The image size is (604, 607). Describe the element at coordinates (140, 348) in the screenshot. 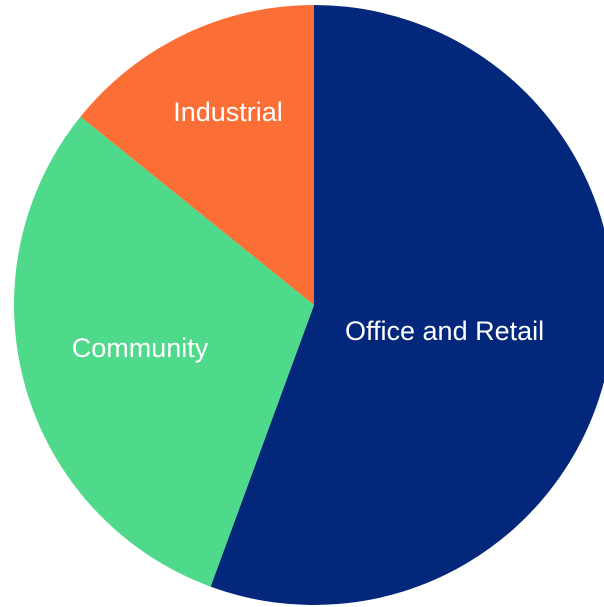

I see `pie-label-community: Community` at that location.